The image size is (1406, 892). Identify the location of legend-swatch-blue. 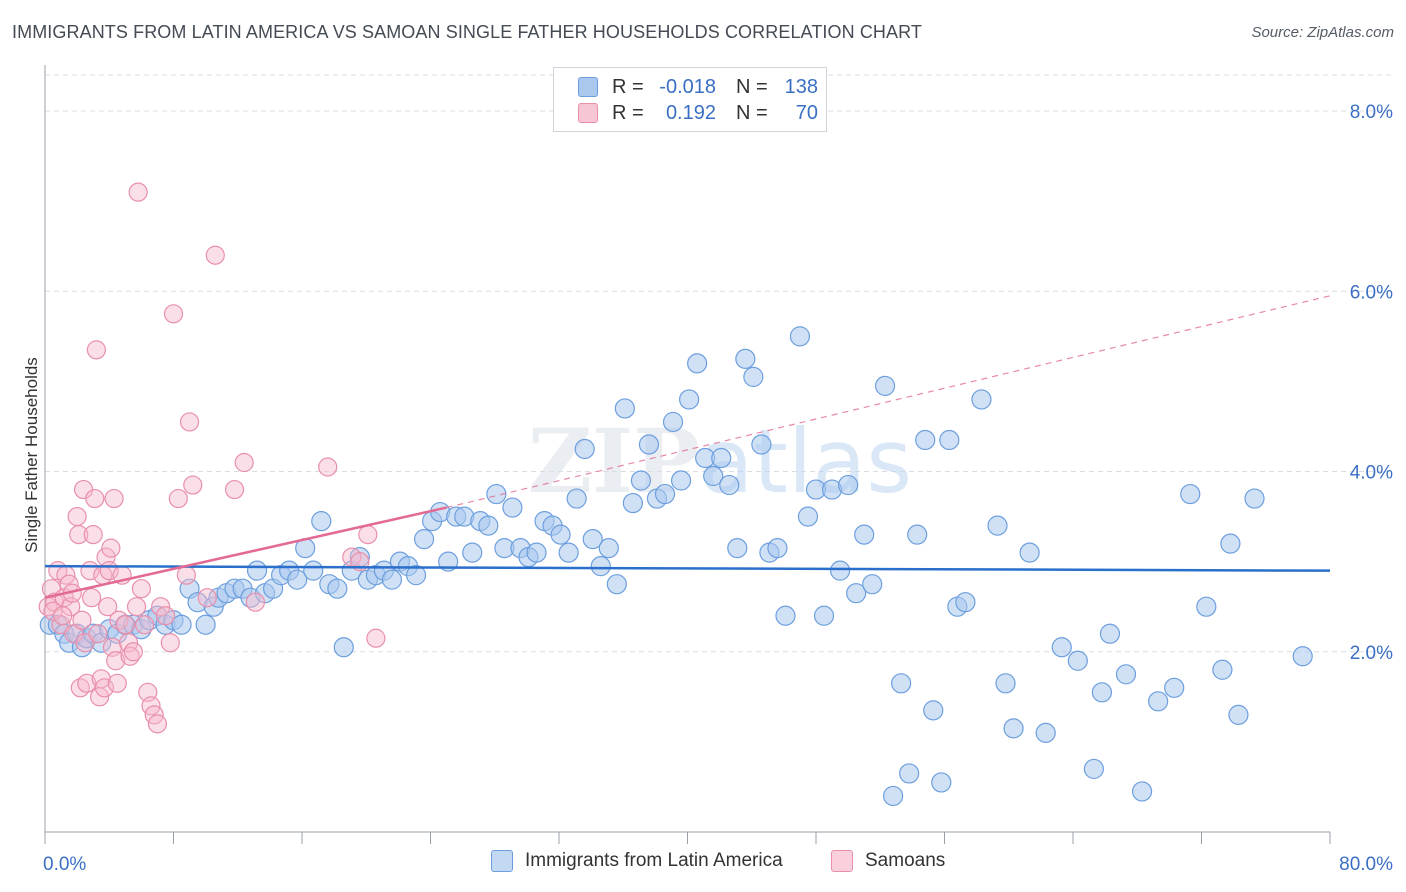
(588, 87).